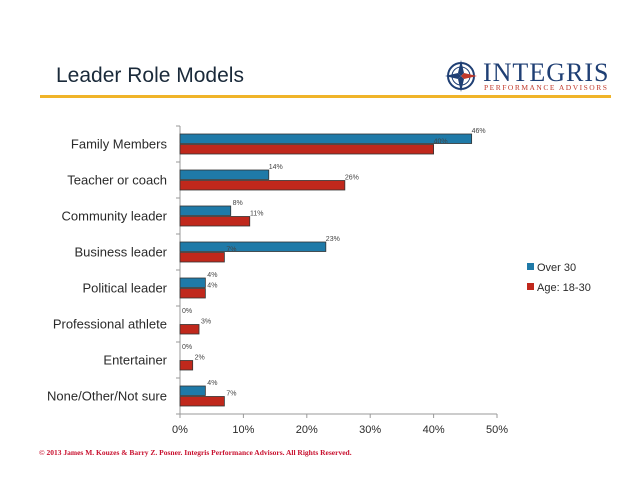 The height and width of the screenshot is (493, 638). Describe the element at coordinates (307, 430) in the screenshot. I see `x-tick-label: 20%` at that location.